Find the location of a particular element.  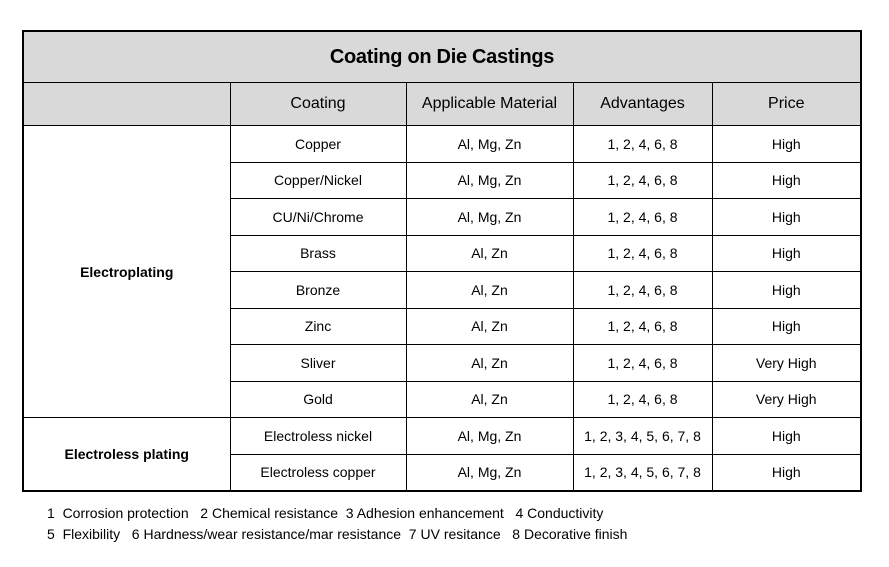

table-row: Copper/Nickel Al, Mg, Zn 1, 2, 4, 6, 8 High is located at coordinates (442, 180).